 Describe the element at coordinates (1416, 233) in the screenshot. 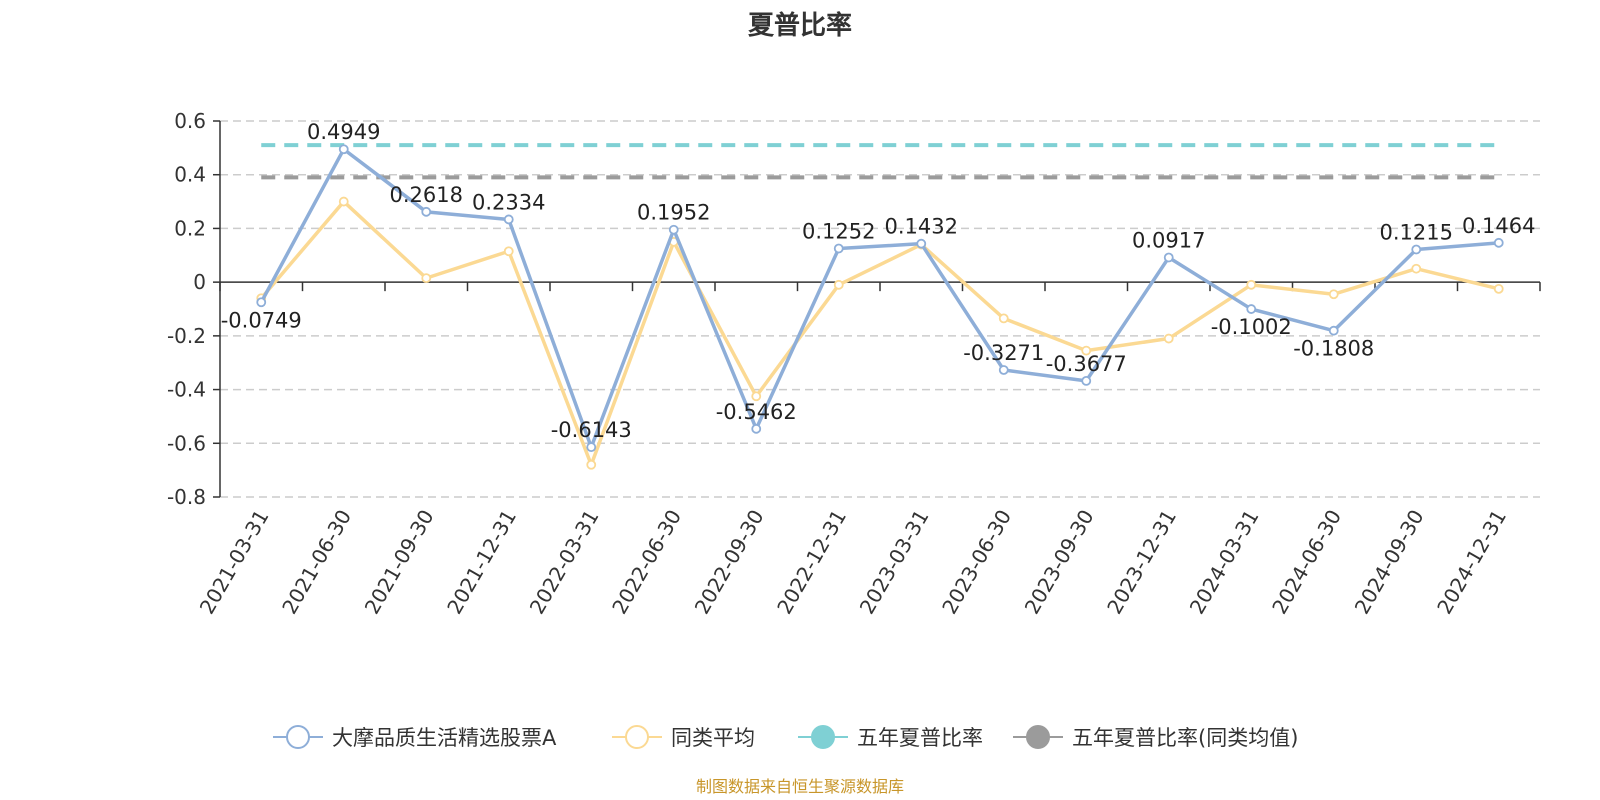

I see `data-label: 0.1215` at that location.